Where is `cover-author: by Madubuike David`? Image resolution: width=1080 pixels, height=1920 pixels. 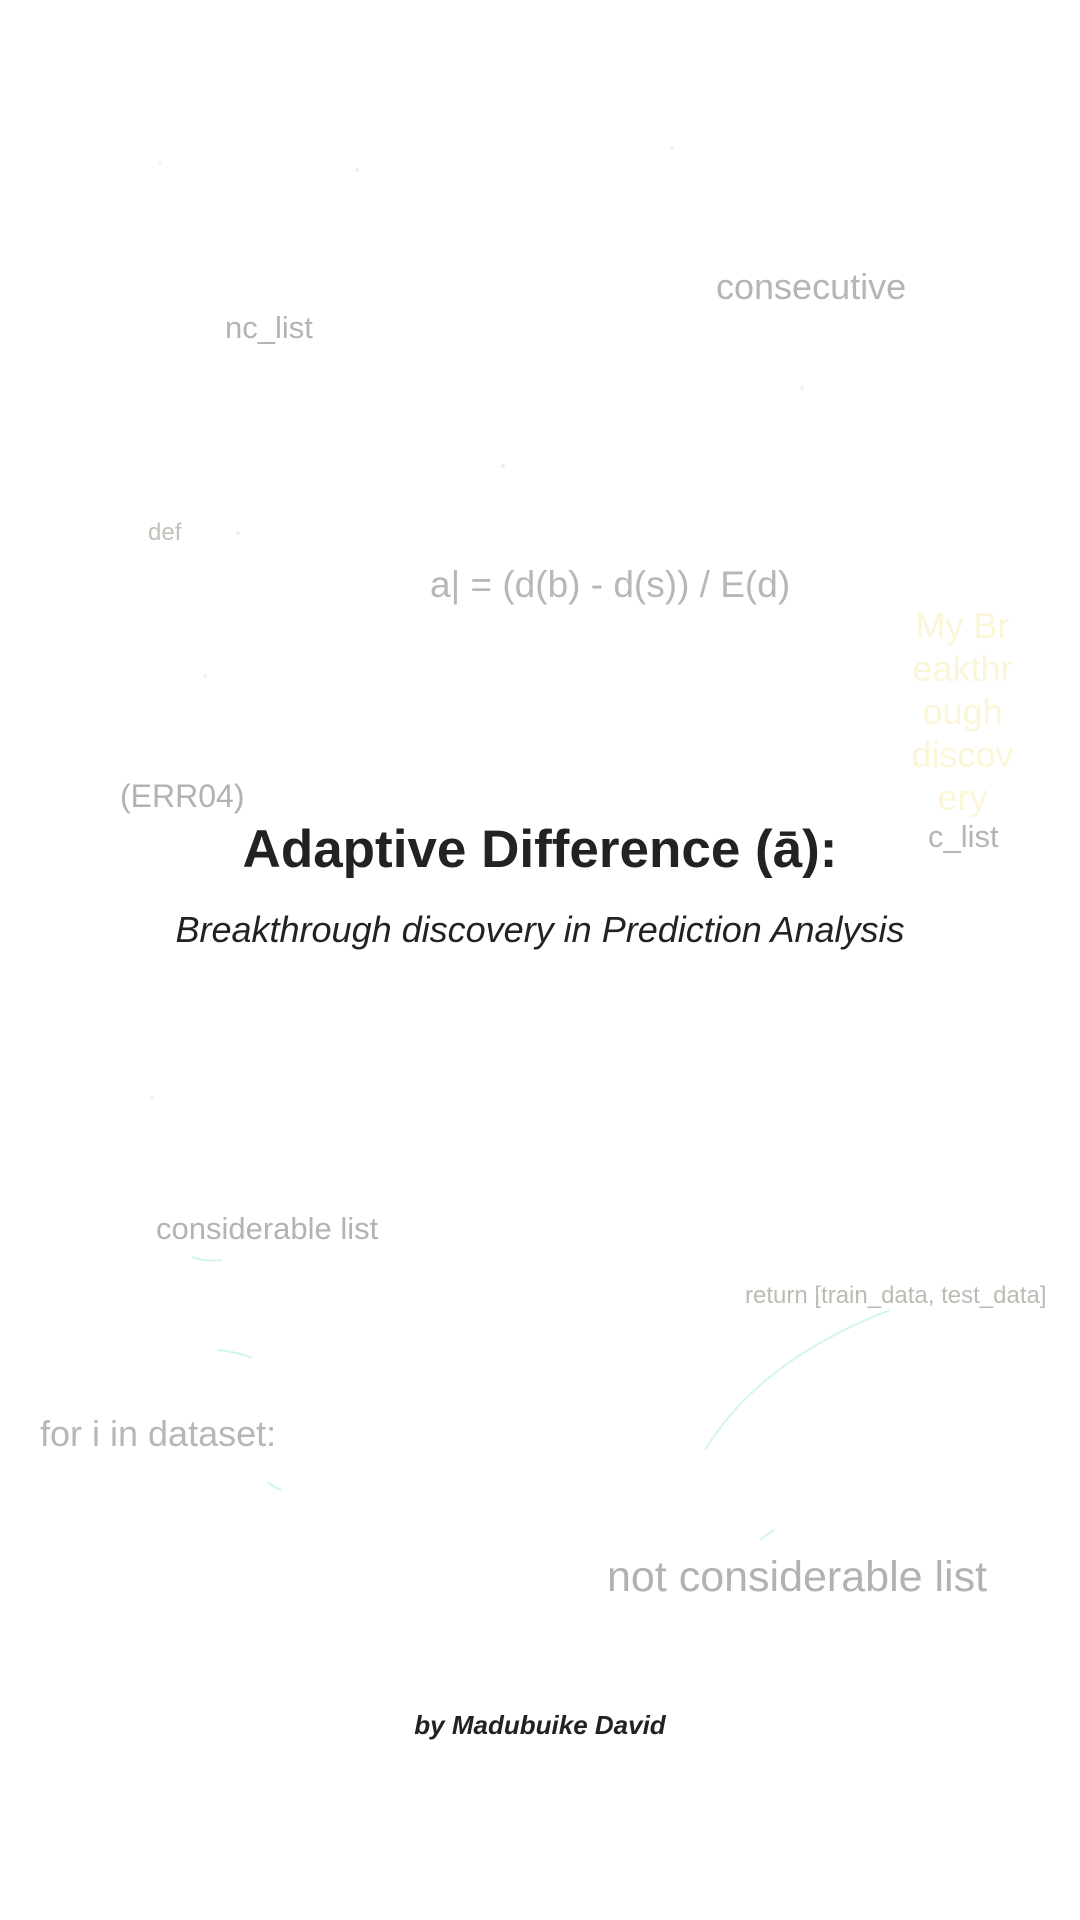
cover-author: by Madubuike David is located at coordinates (540, 1725).